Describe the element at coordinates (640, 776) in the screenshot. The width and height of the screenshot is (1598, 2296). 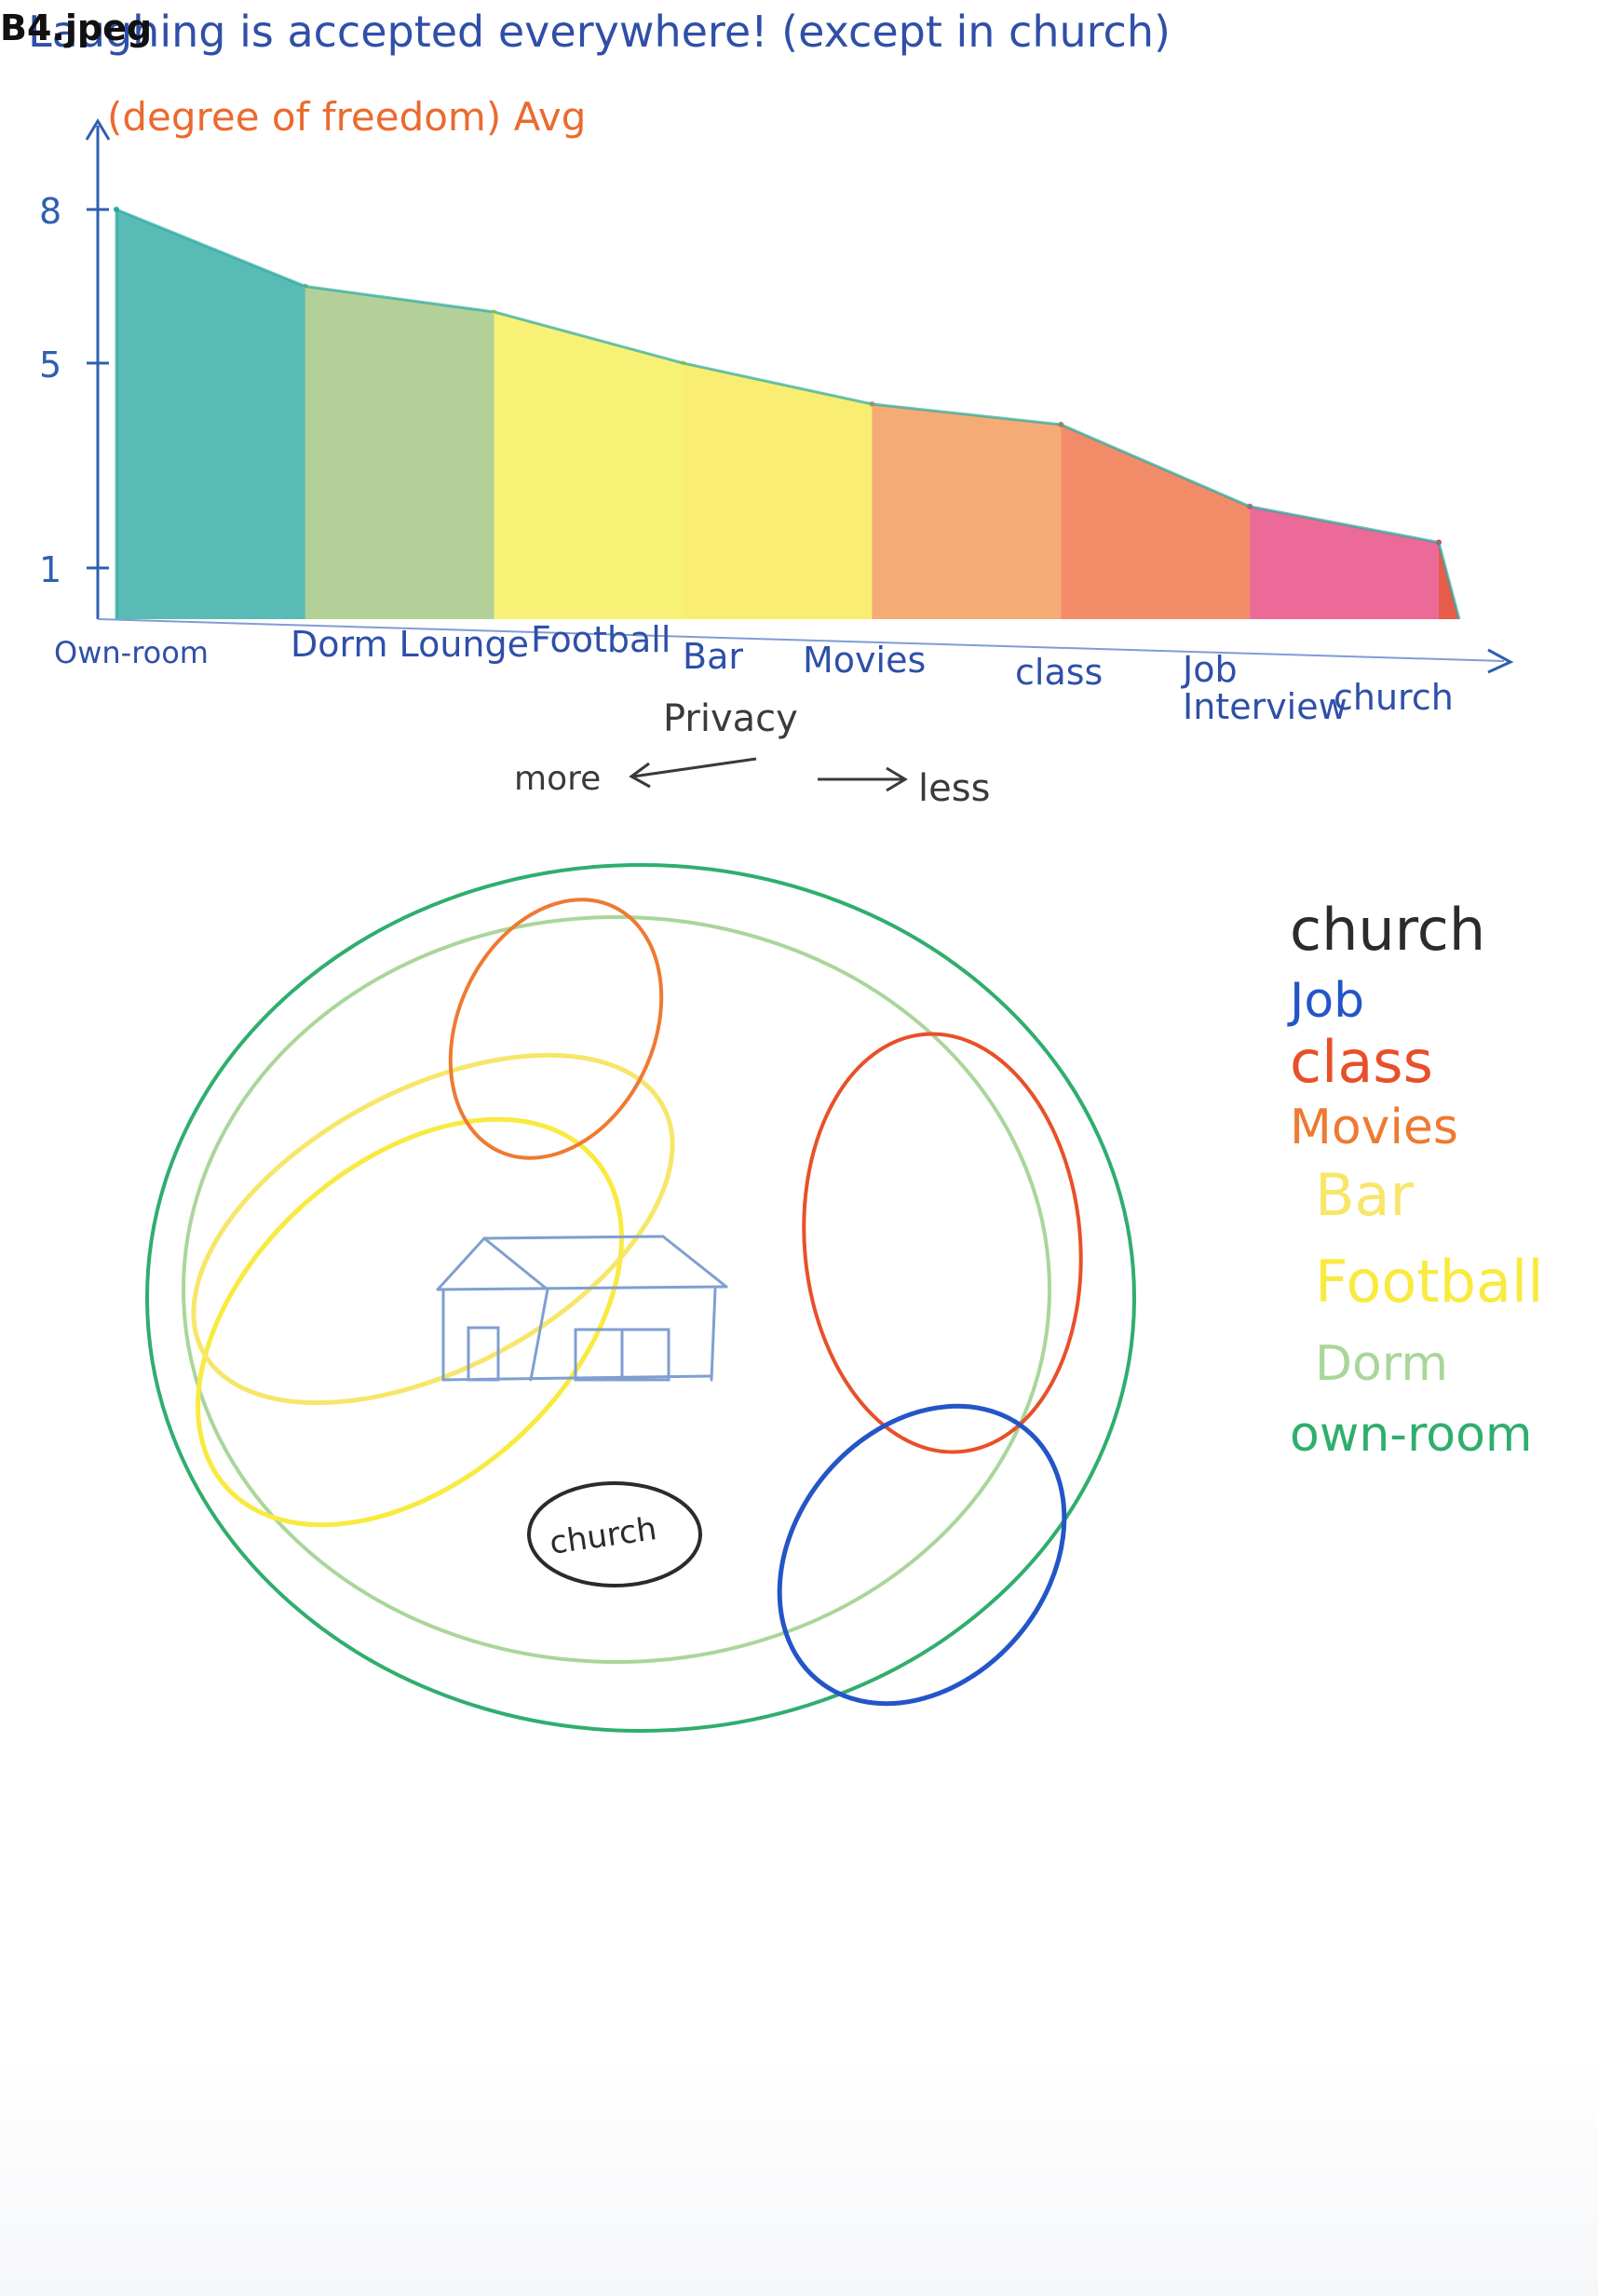
I see `privacy-more-arrowhead` at that location.